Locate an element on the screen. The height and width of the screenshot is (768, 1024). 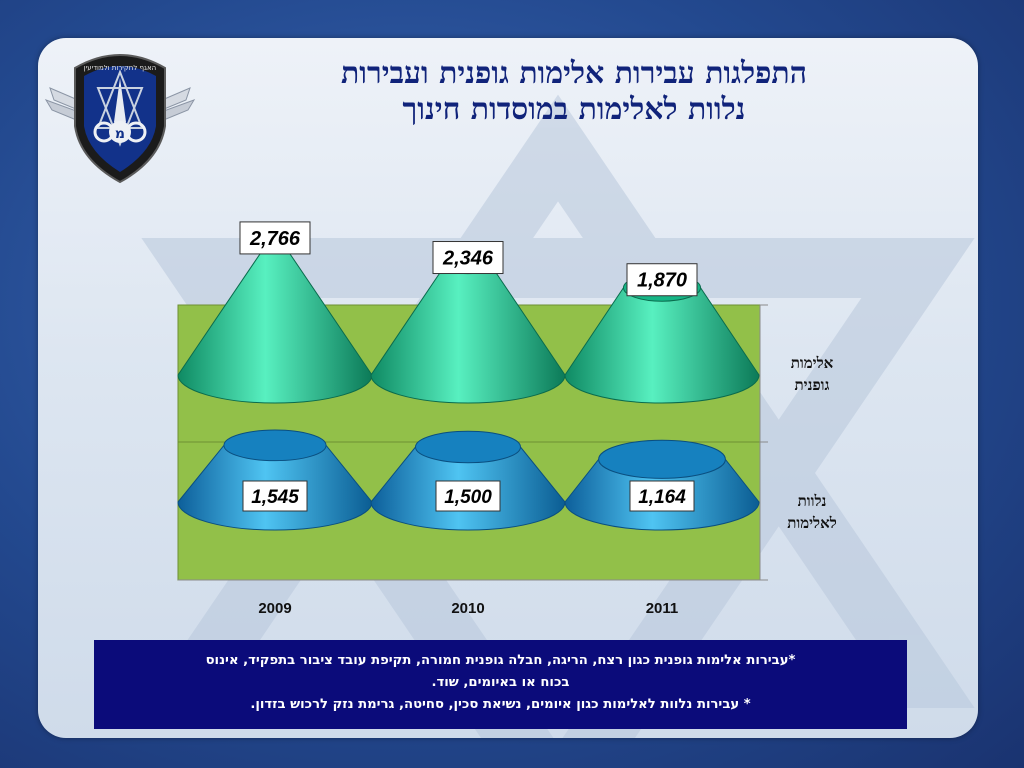
title-line-1: התפלגות עבירות אלימות גופנית ועבירות is located at coordinates (574, 73).